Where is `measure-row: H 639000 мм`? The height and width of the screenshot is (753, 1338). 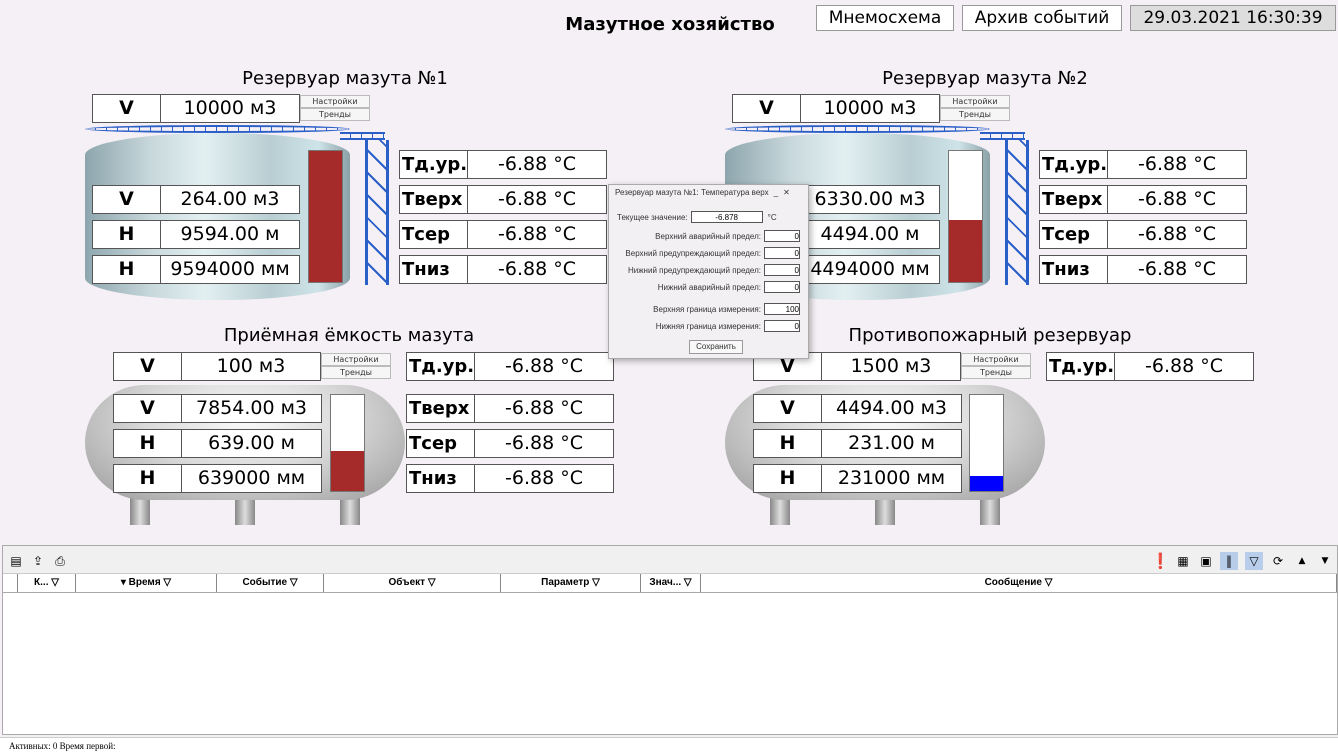
measure-row: H 639000 мм is located at coordinates (217, 478).